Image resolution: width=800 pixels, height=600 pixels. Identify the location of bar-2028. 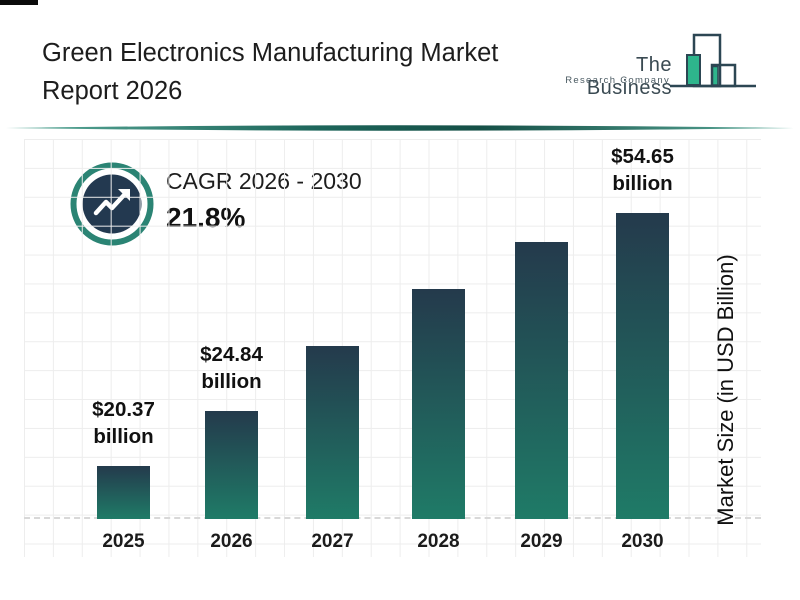
(438, 404).